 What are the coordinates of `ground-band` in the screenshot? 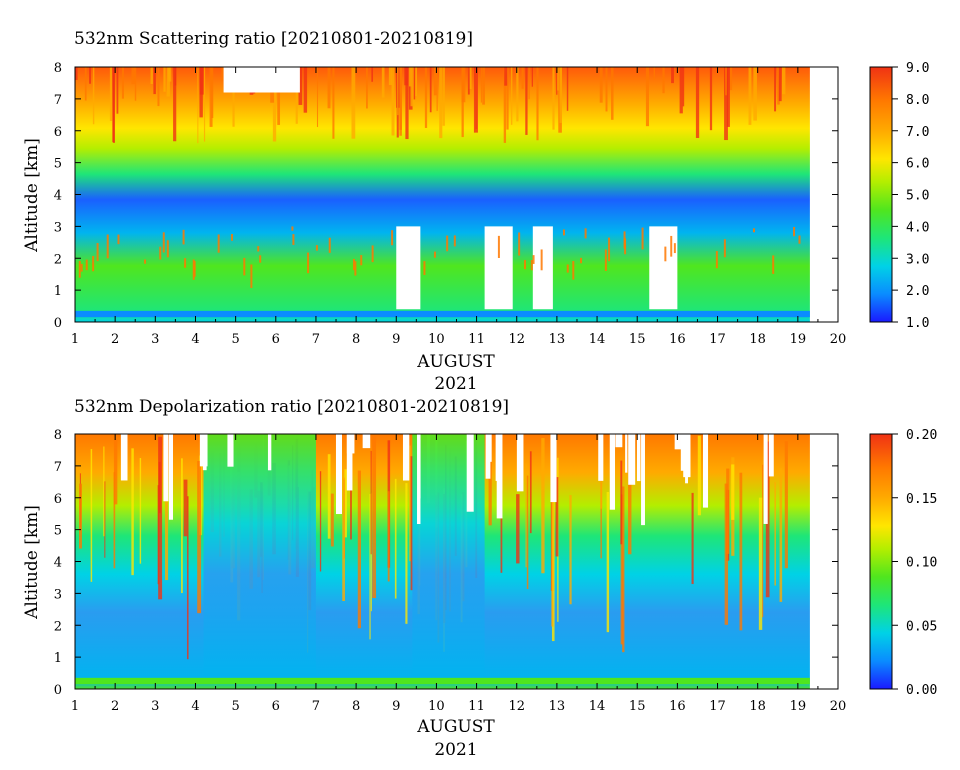 It's located at (442, 314).